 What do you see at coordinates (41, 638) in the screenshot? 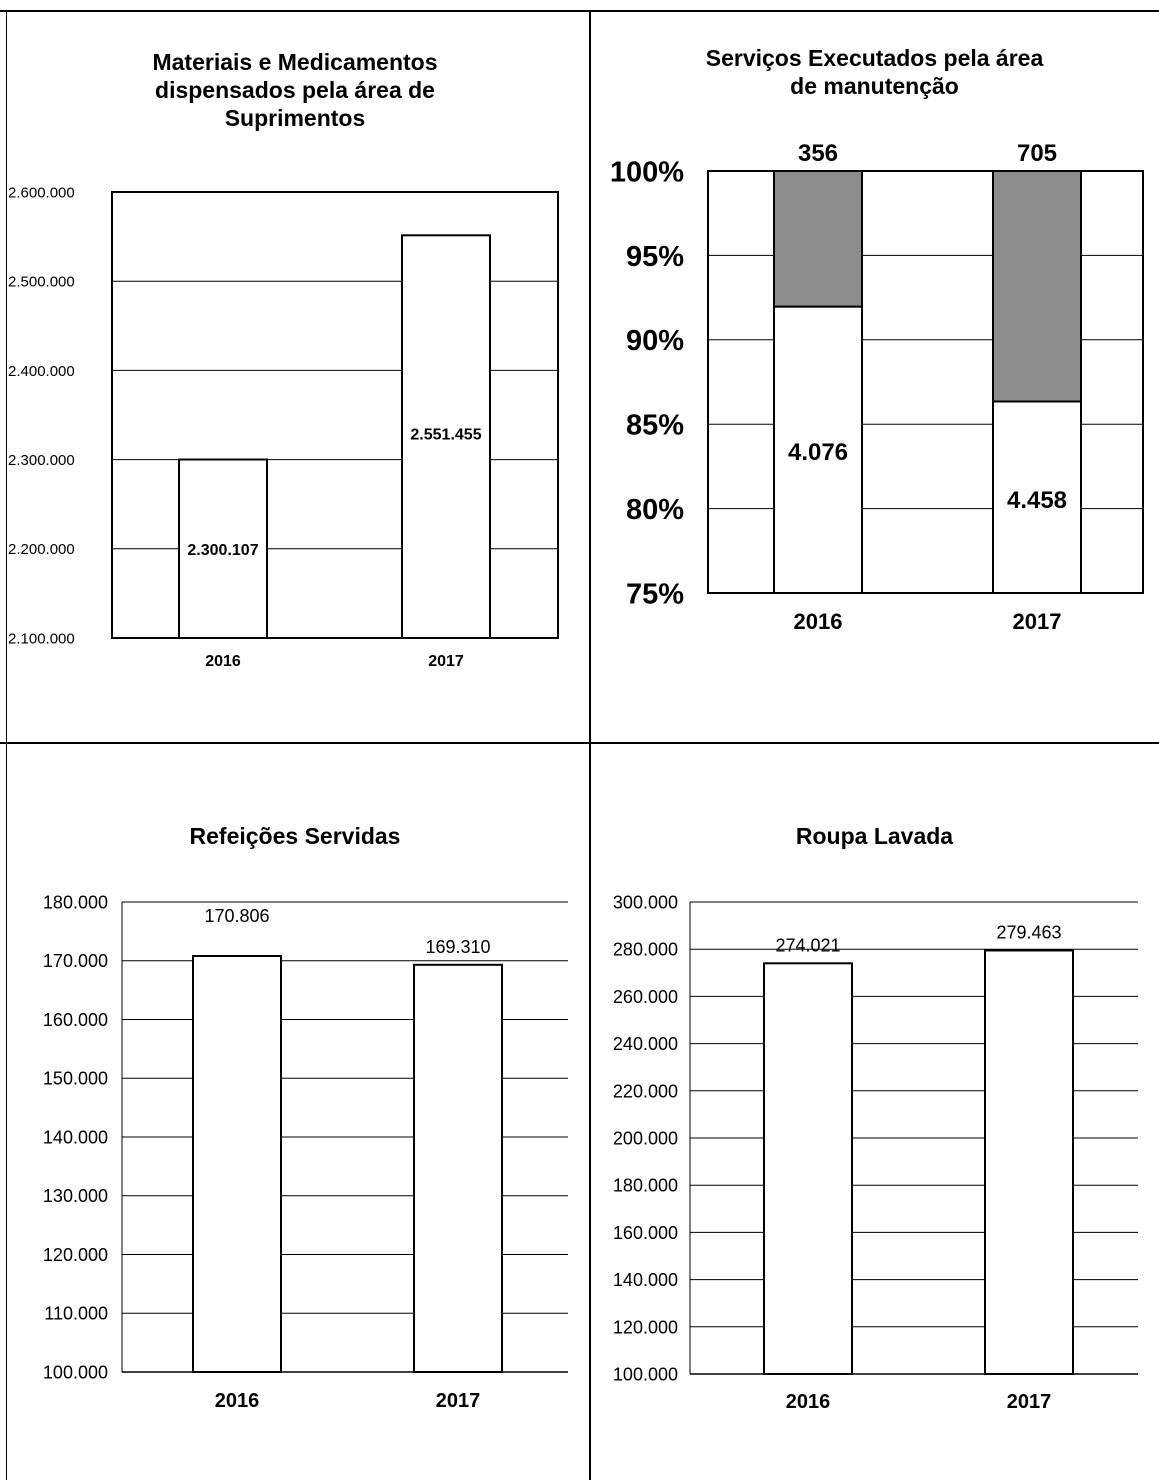
I see `y-tick-label: 2.100.000` at bounding box center [41, 638].